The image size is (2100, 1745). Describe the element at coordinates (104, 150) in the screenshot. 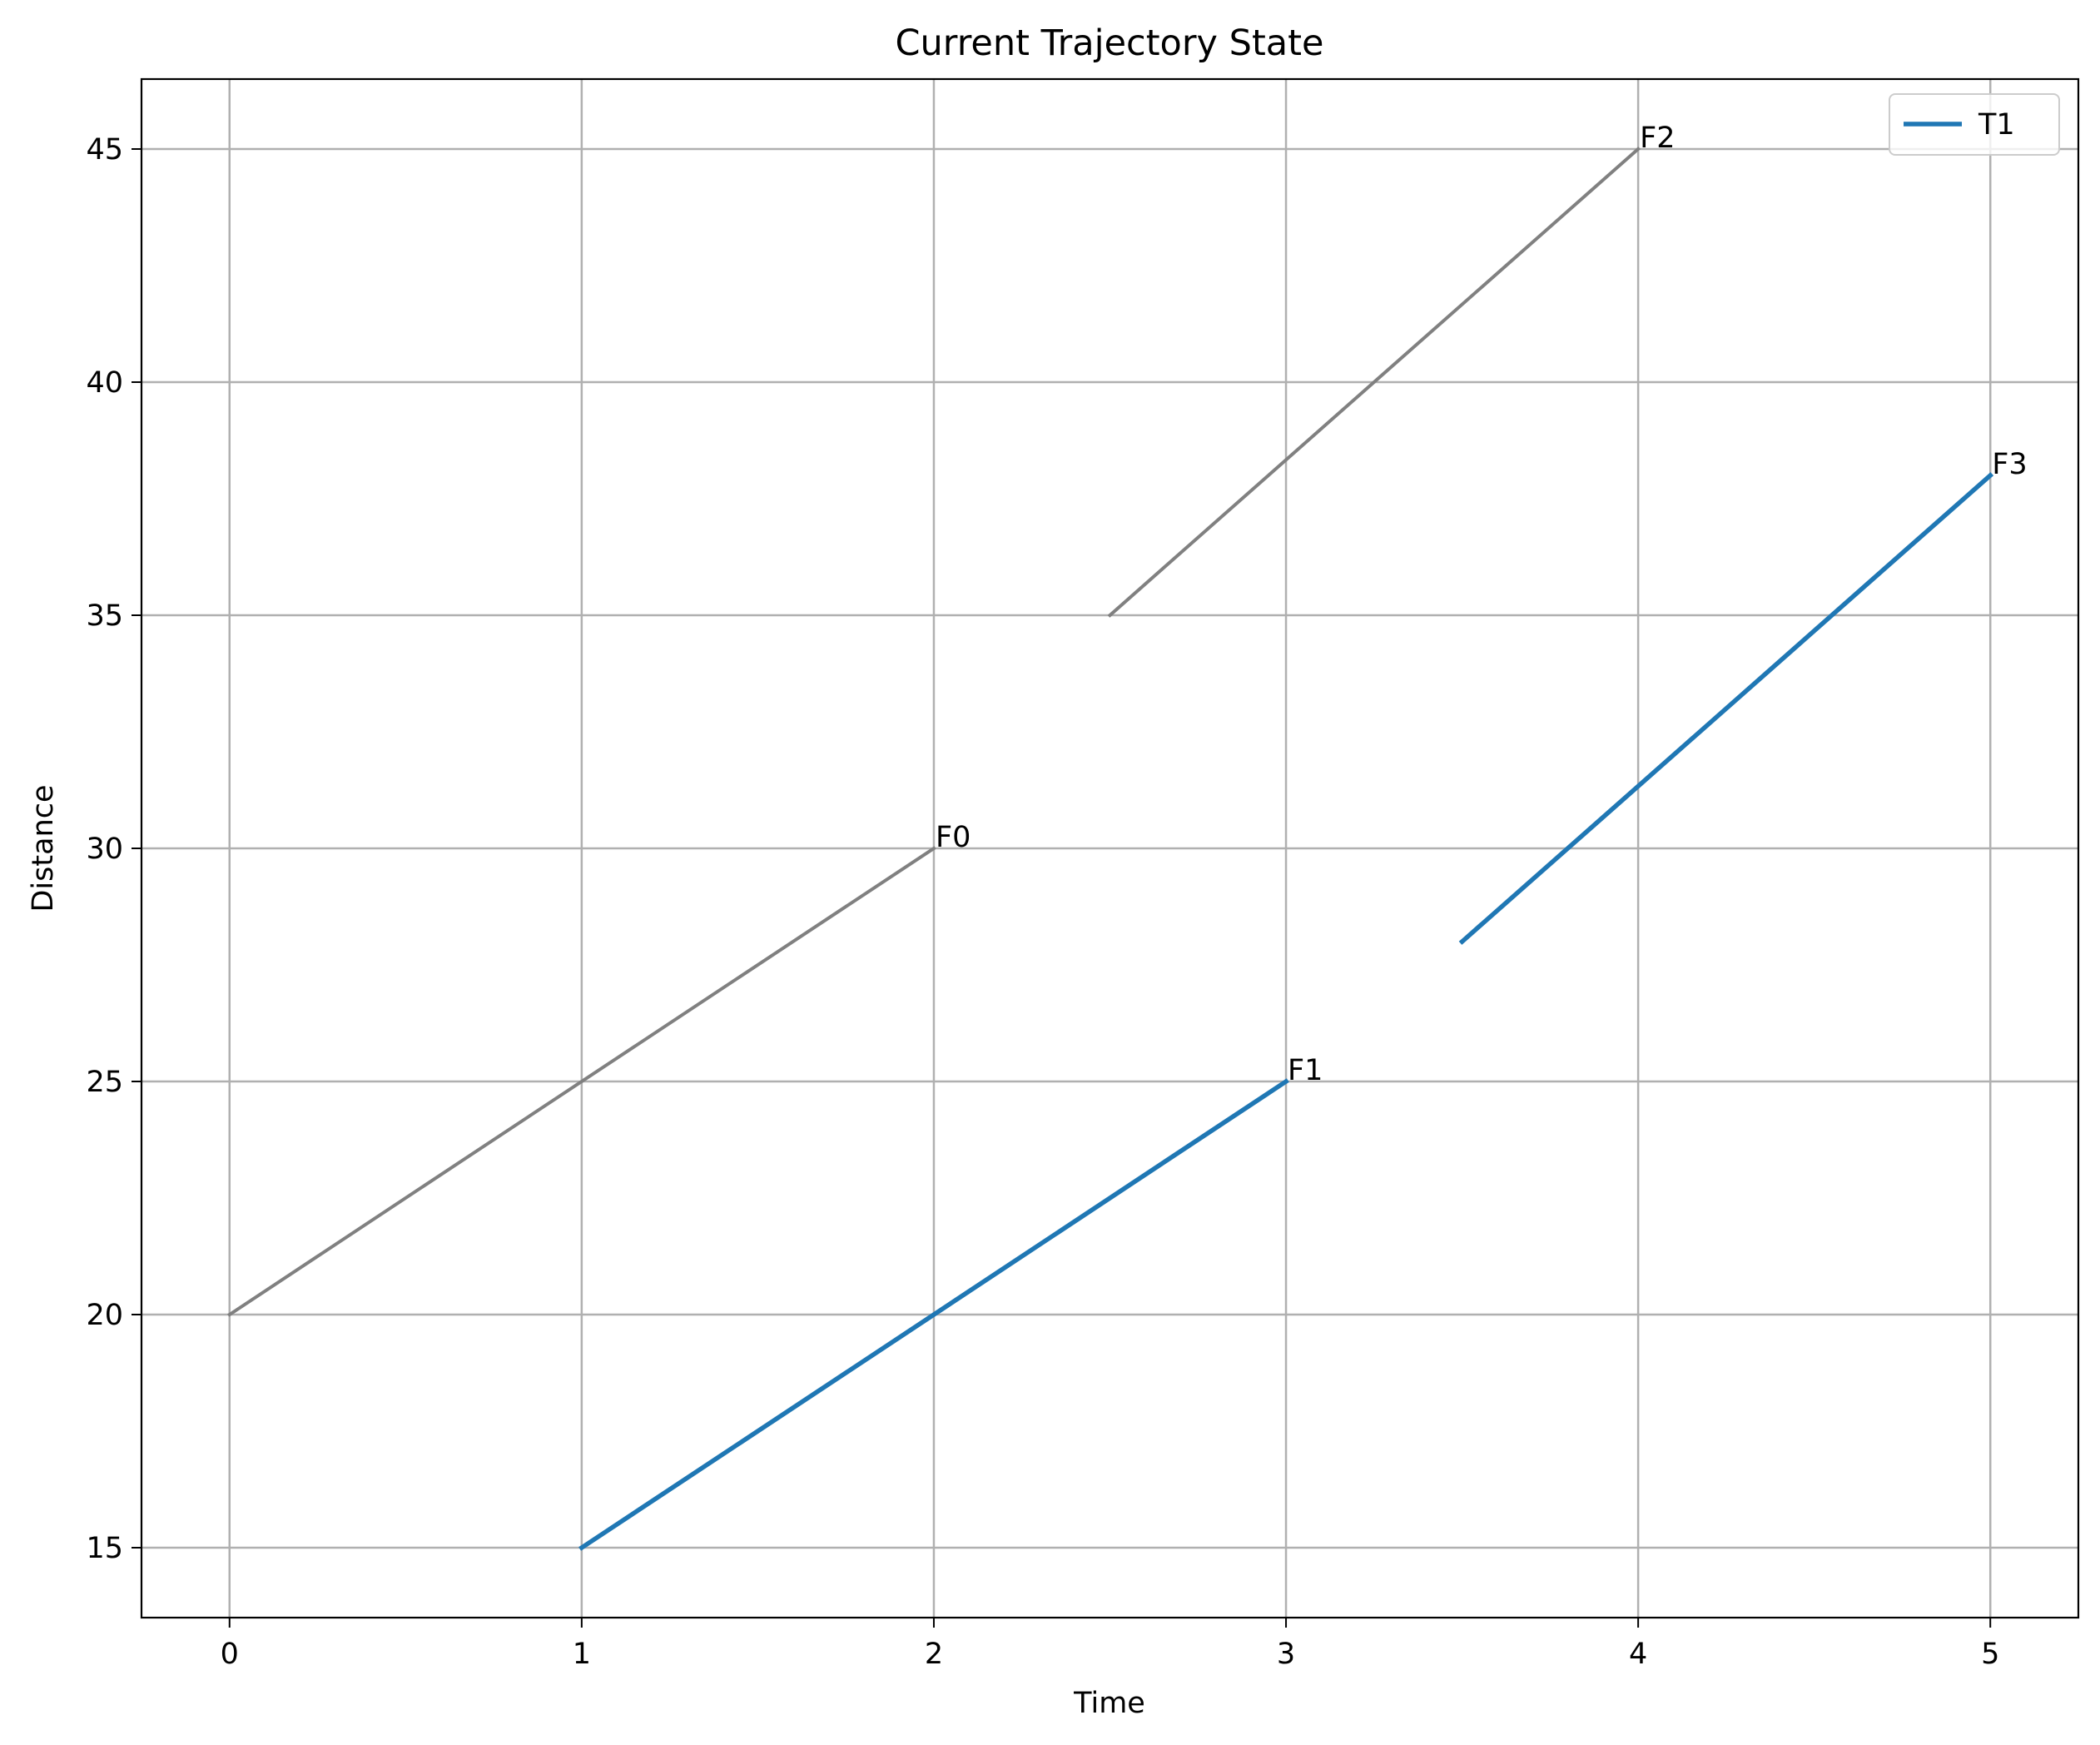

I see `y-tick-label: 45` at that location.